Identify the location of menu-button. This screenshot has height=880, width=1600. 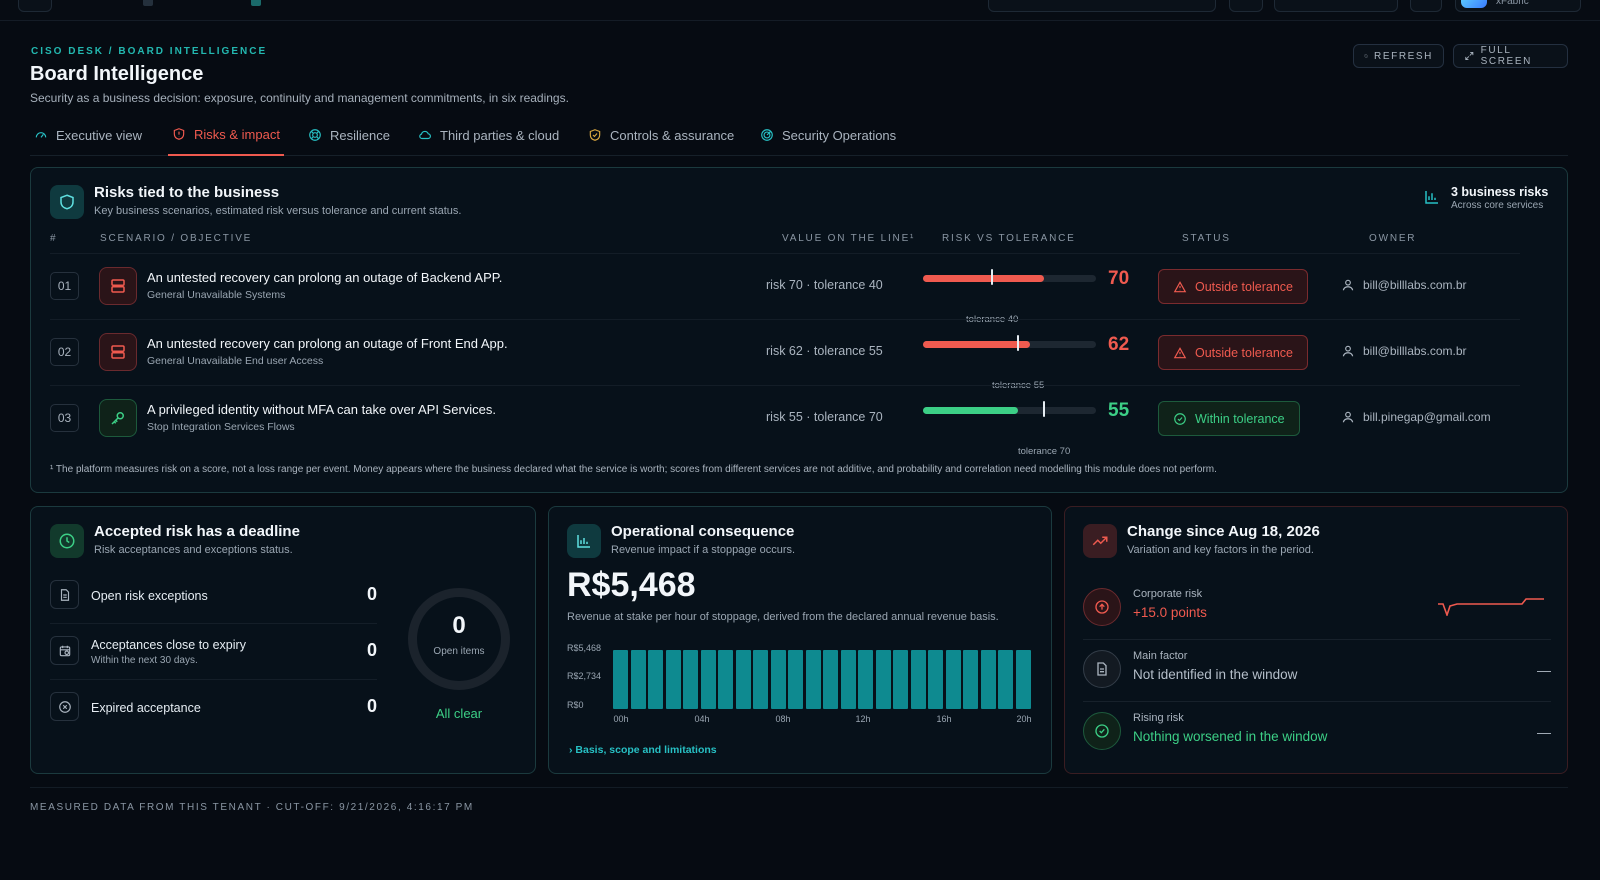
(35, 6).